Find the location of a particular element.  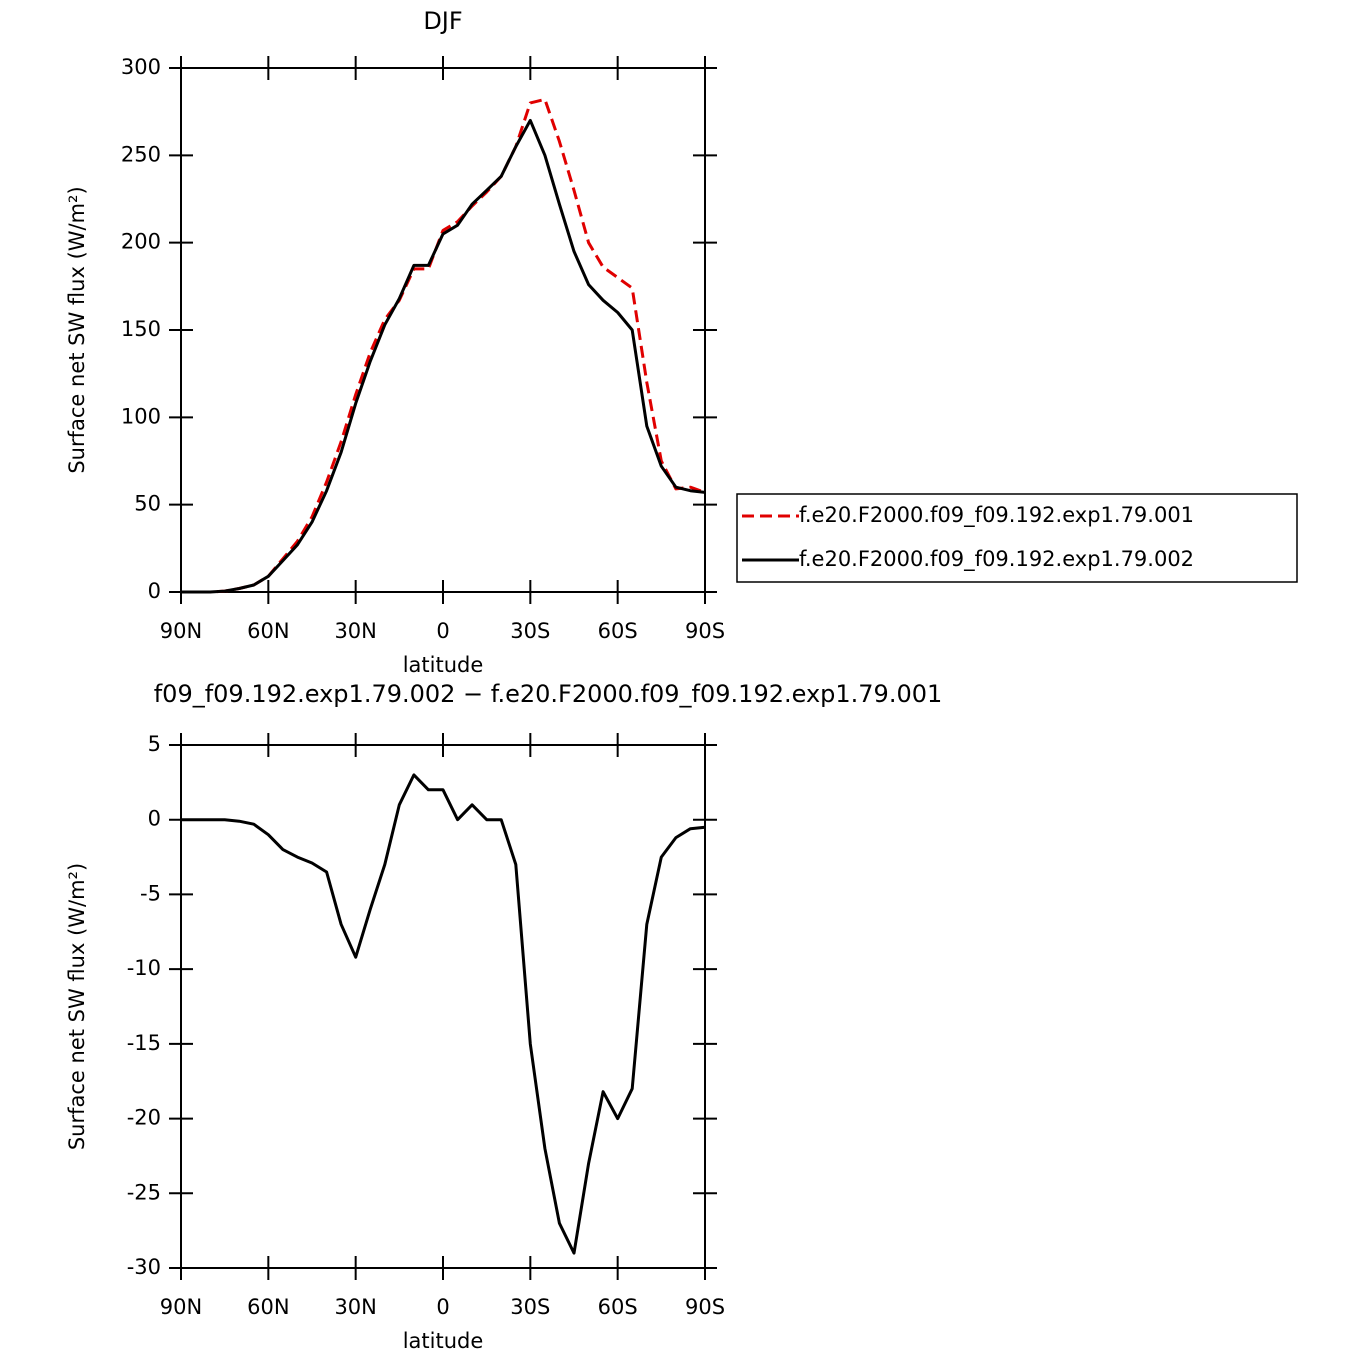

y-tick-label: 100 is located at coordinates (141, 416).